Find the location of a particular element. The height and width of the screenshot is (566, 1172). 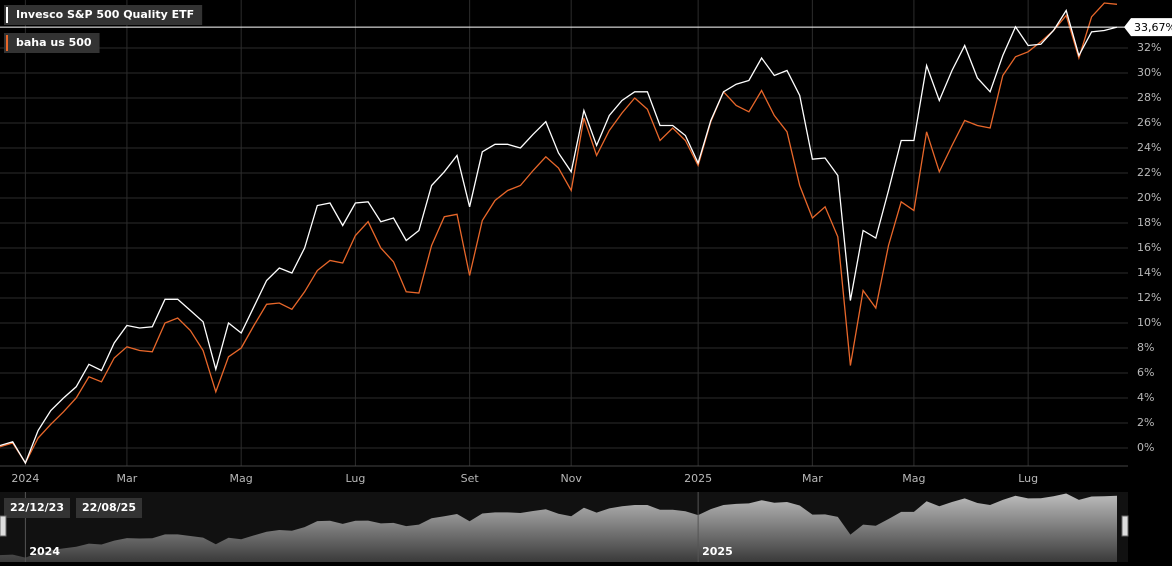

y-tick-label: 4% is located at coordinates (1145, 397).